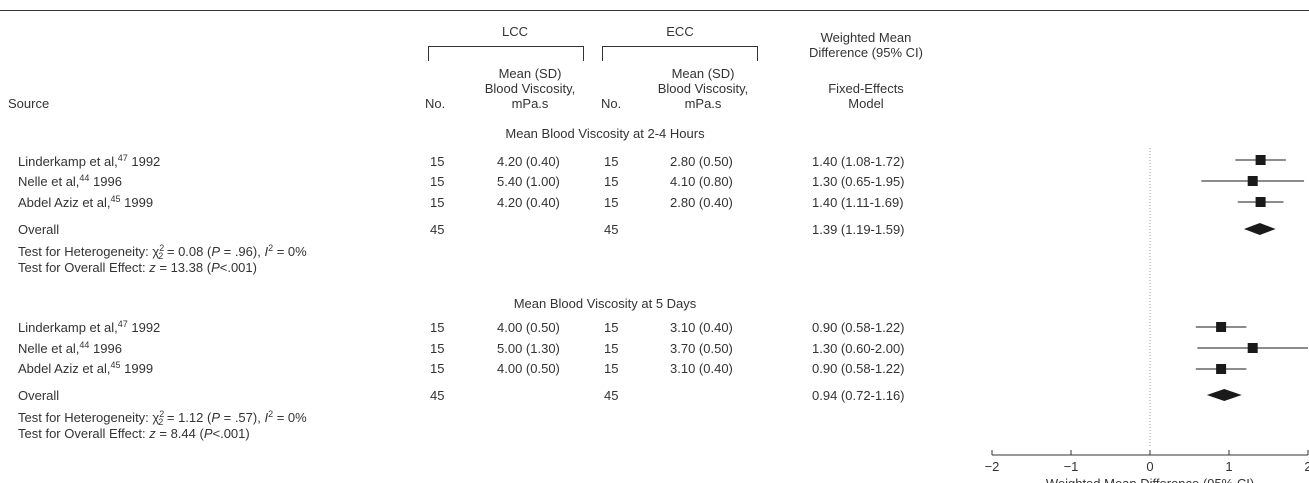 This screenshot has height=483, width=1309. I want to click on ecc-mean: 4.10 (0.80), so click(701, 181).